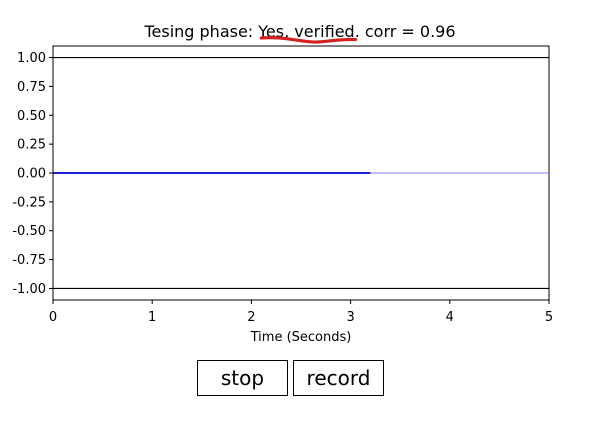 The image size is (590, 426). What do you see at coordinates (31, 58) in the screenshot?
I see `y-tick-label-0: 1.00` at bounding box center [31, 58].